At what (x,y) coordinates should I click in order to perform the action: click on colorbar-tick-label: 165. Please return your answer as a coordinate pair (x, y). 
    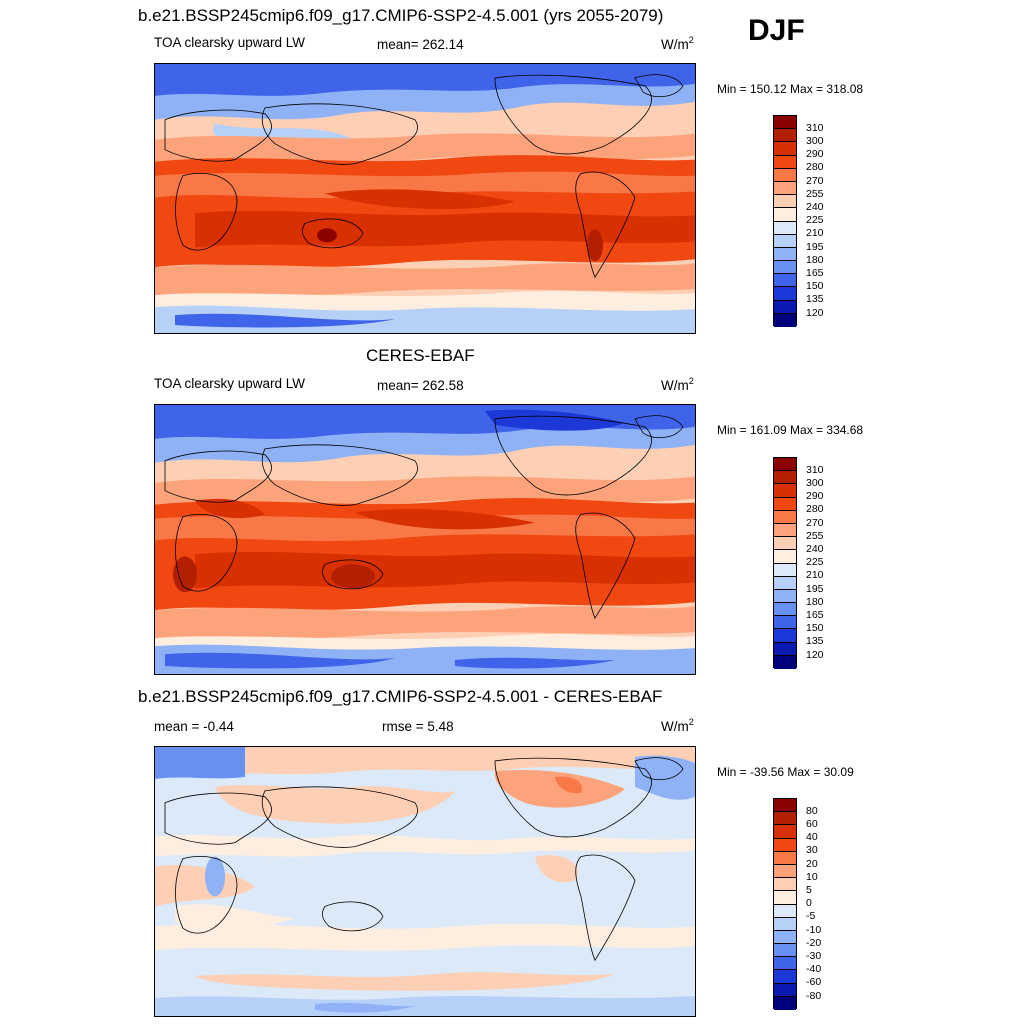
    Looking at the image, I should click on (815, 272).